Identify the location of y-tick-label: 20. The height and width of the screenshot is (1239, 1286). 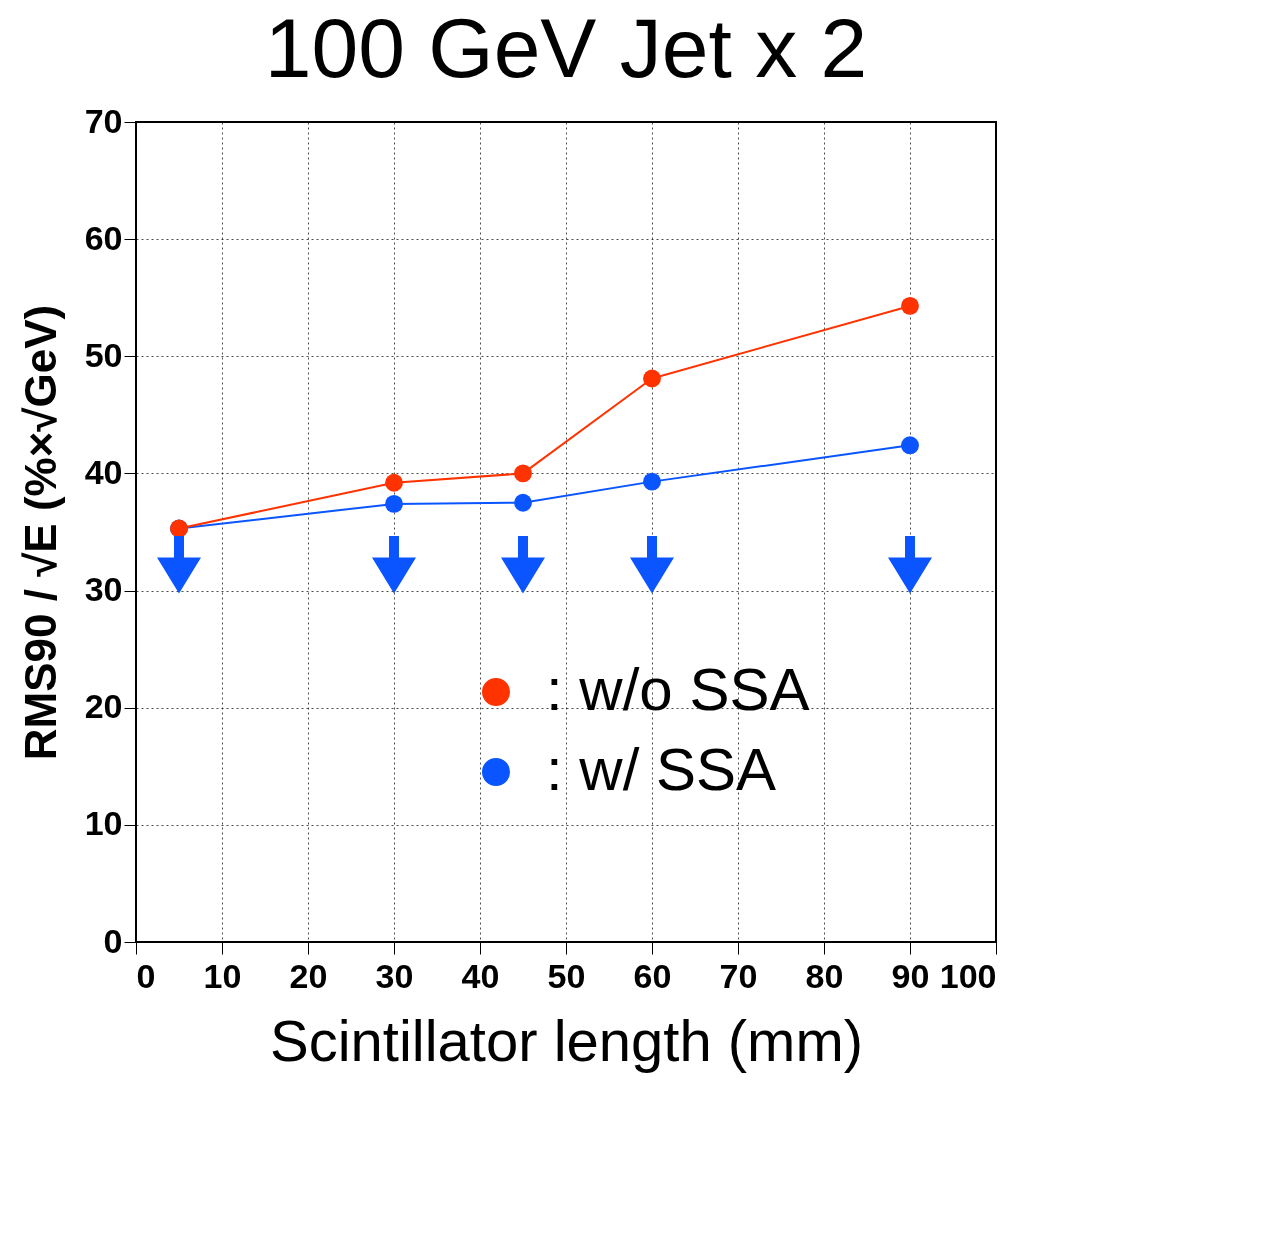
(103, 706).